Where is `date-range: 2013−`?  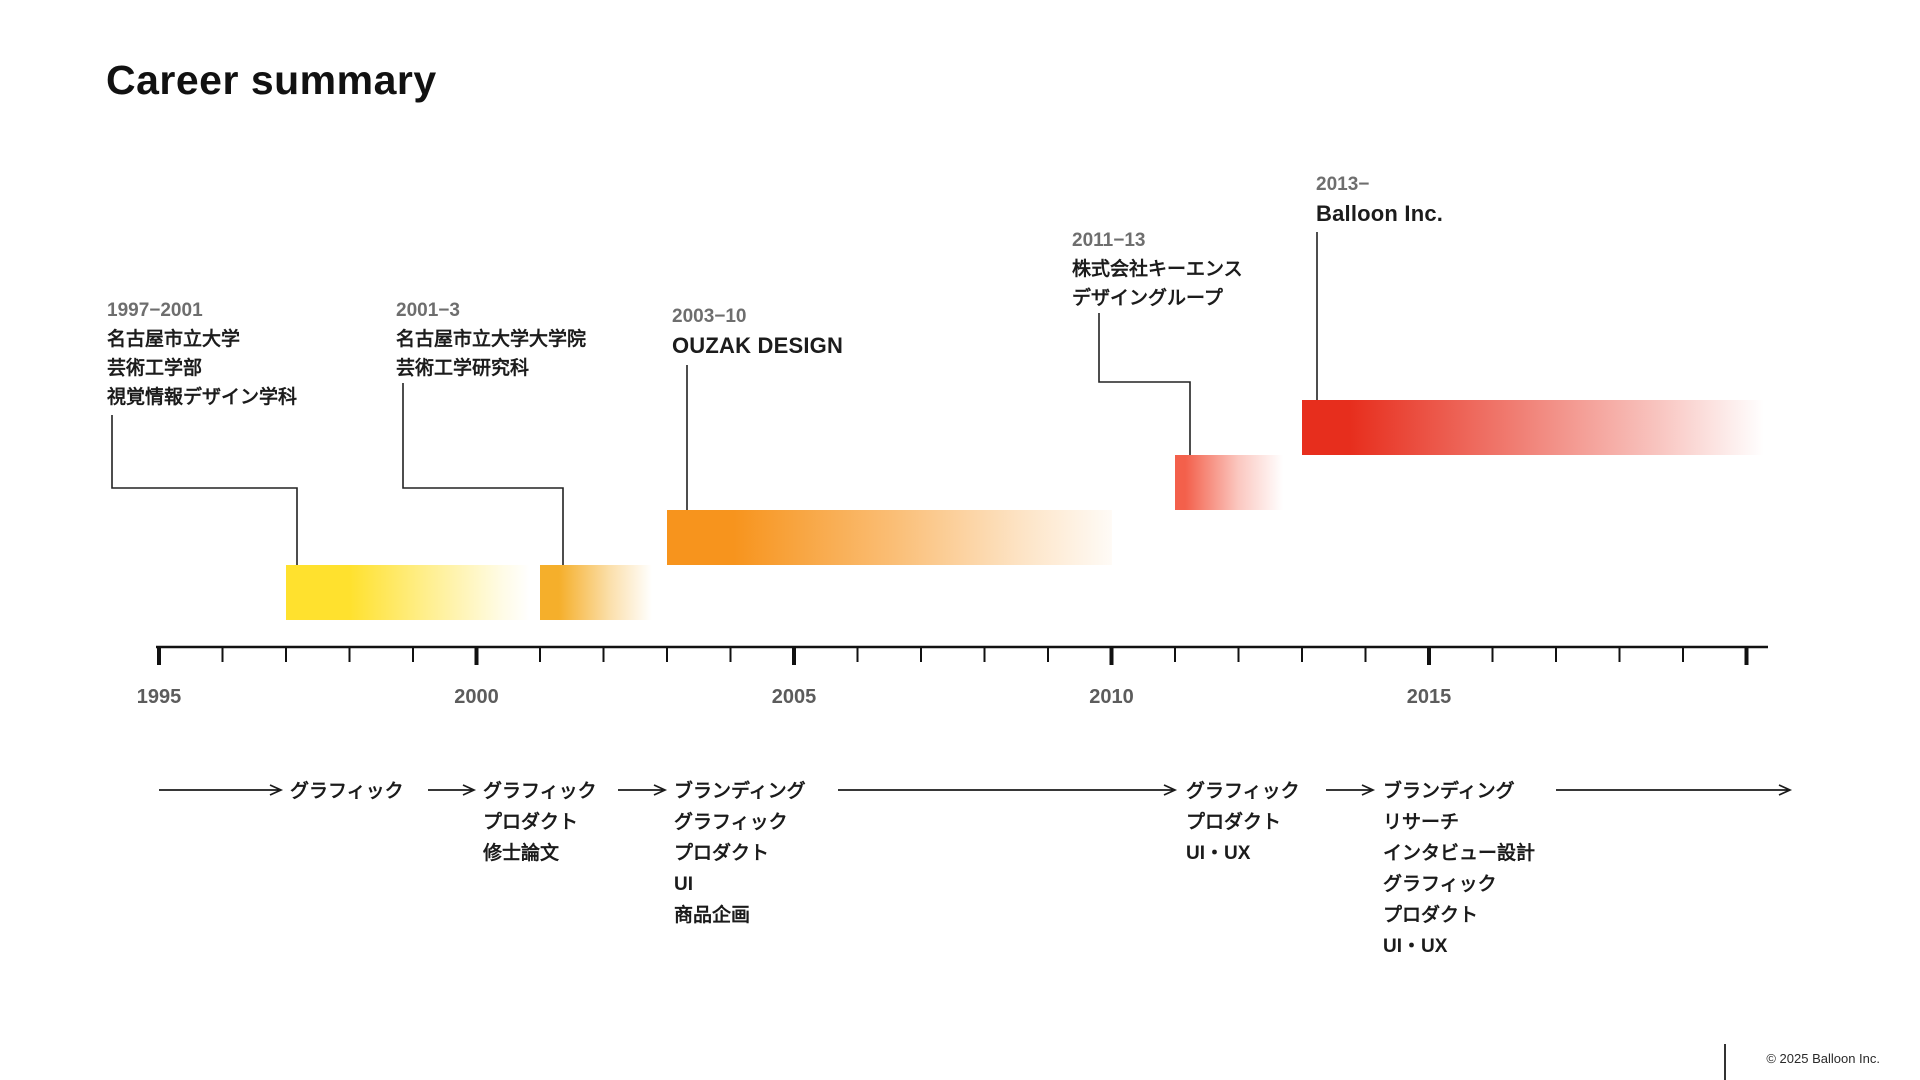 date-range: 2013− is located at coordinates (1343, 184).